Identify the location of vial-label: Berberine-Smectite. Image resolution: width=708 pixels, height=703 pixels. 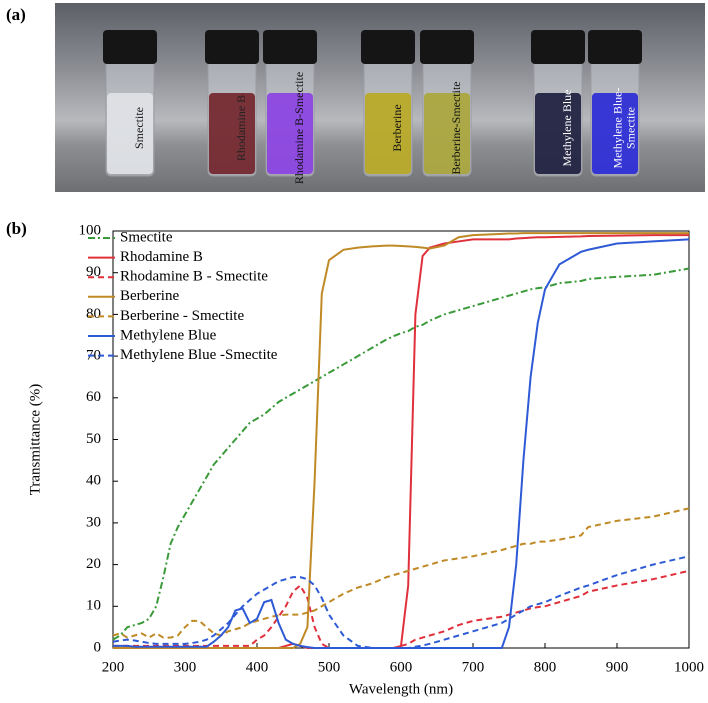
(456, 127).